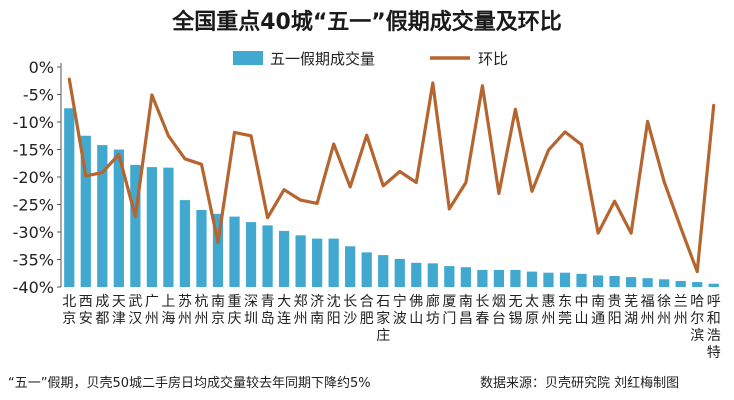 The width and height of the screenshot is (734, 400). I want to click on bar-北京, so click(69, 197).